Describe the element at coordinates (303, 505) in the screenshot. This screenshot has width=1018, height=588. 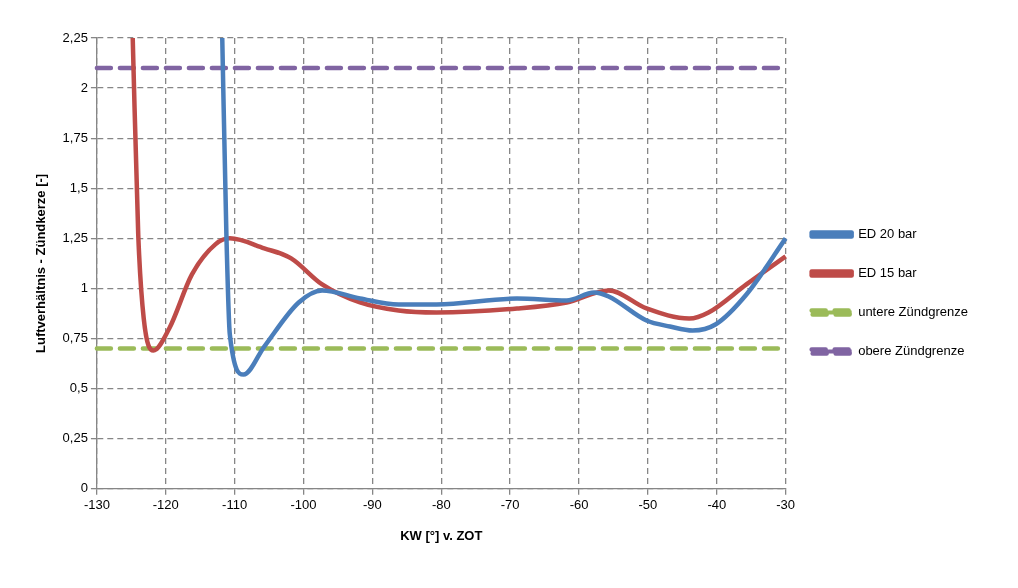
I see `x-tick-label: -100` at that location.